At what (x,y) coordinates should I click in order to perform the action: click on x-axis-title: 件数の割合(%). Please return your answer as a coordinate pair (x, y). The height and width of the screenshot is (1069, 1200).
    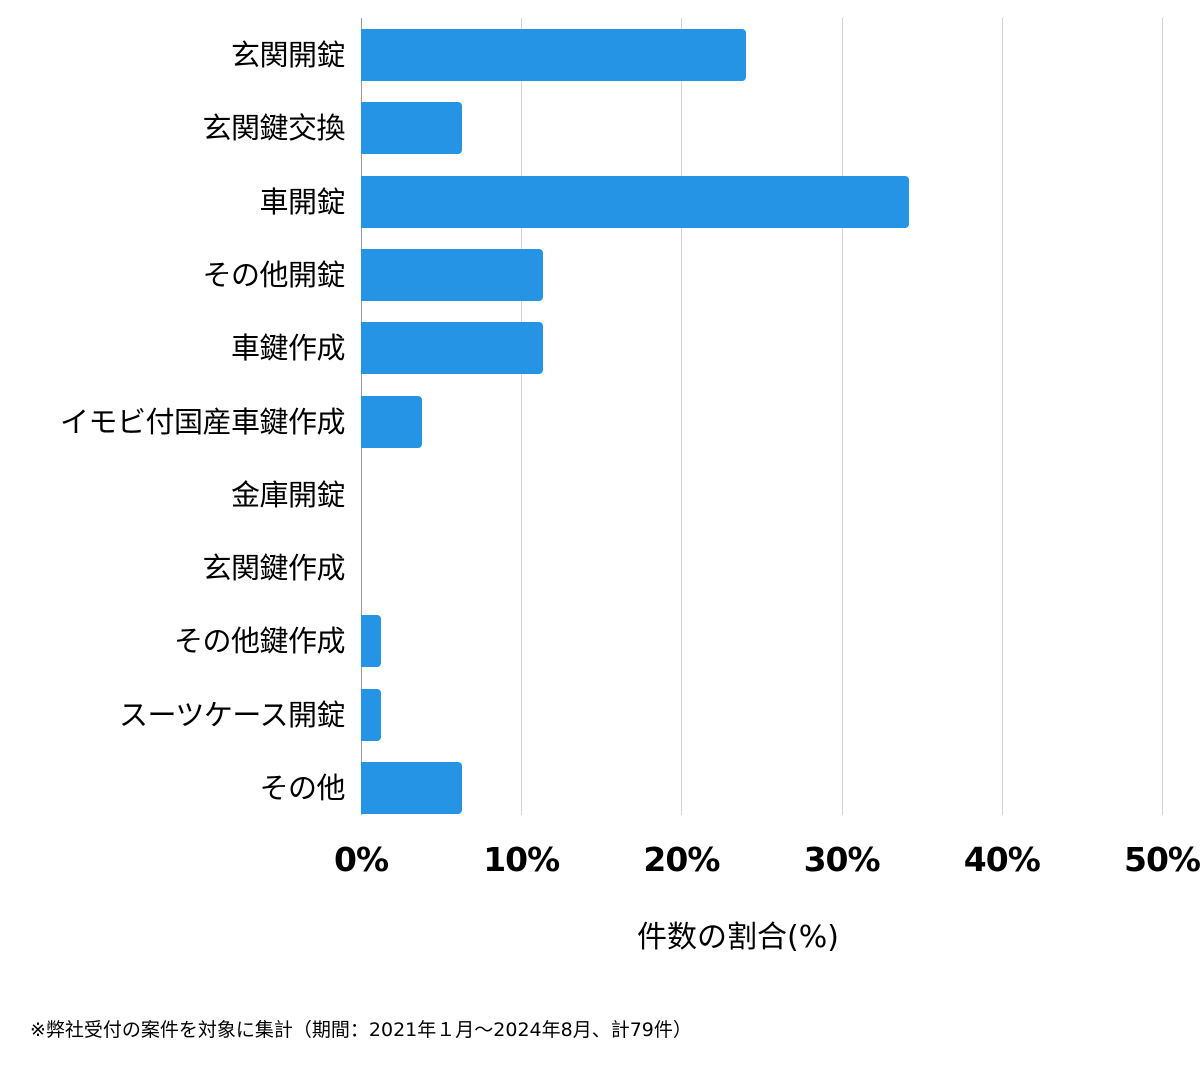
    Looking at the image, I should click on (738, 937).